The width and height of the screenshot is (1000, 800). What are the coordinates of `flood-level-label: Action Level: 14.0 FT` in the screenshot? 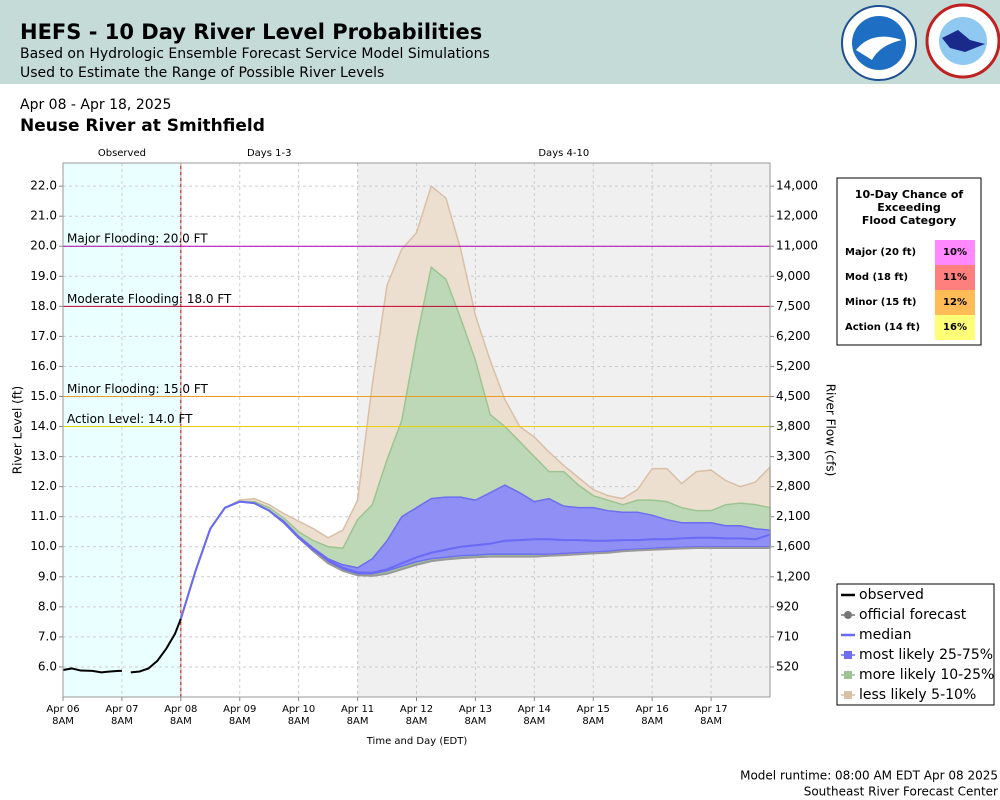 It's located at (130, 419).